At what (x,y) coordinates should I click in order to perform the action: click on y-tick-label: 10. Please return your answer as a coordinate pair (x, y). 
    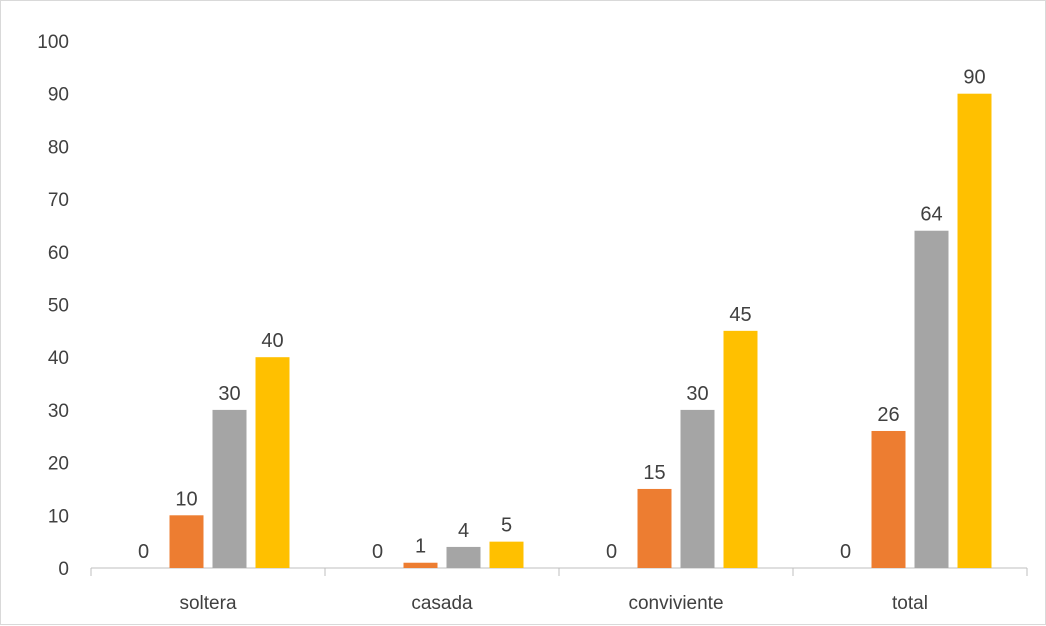
    Looking at the image, I should click on (58, 516).